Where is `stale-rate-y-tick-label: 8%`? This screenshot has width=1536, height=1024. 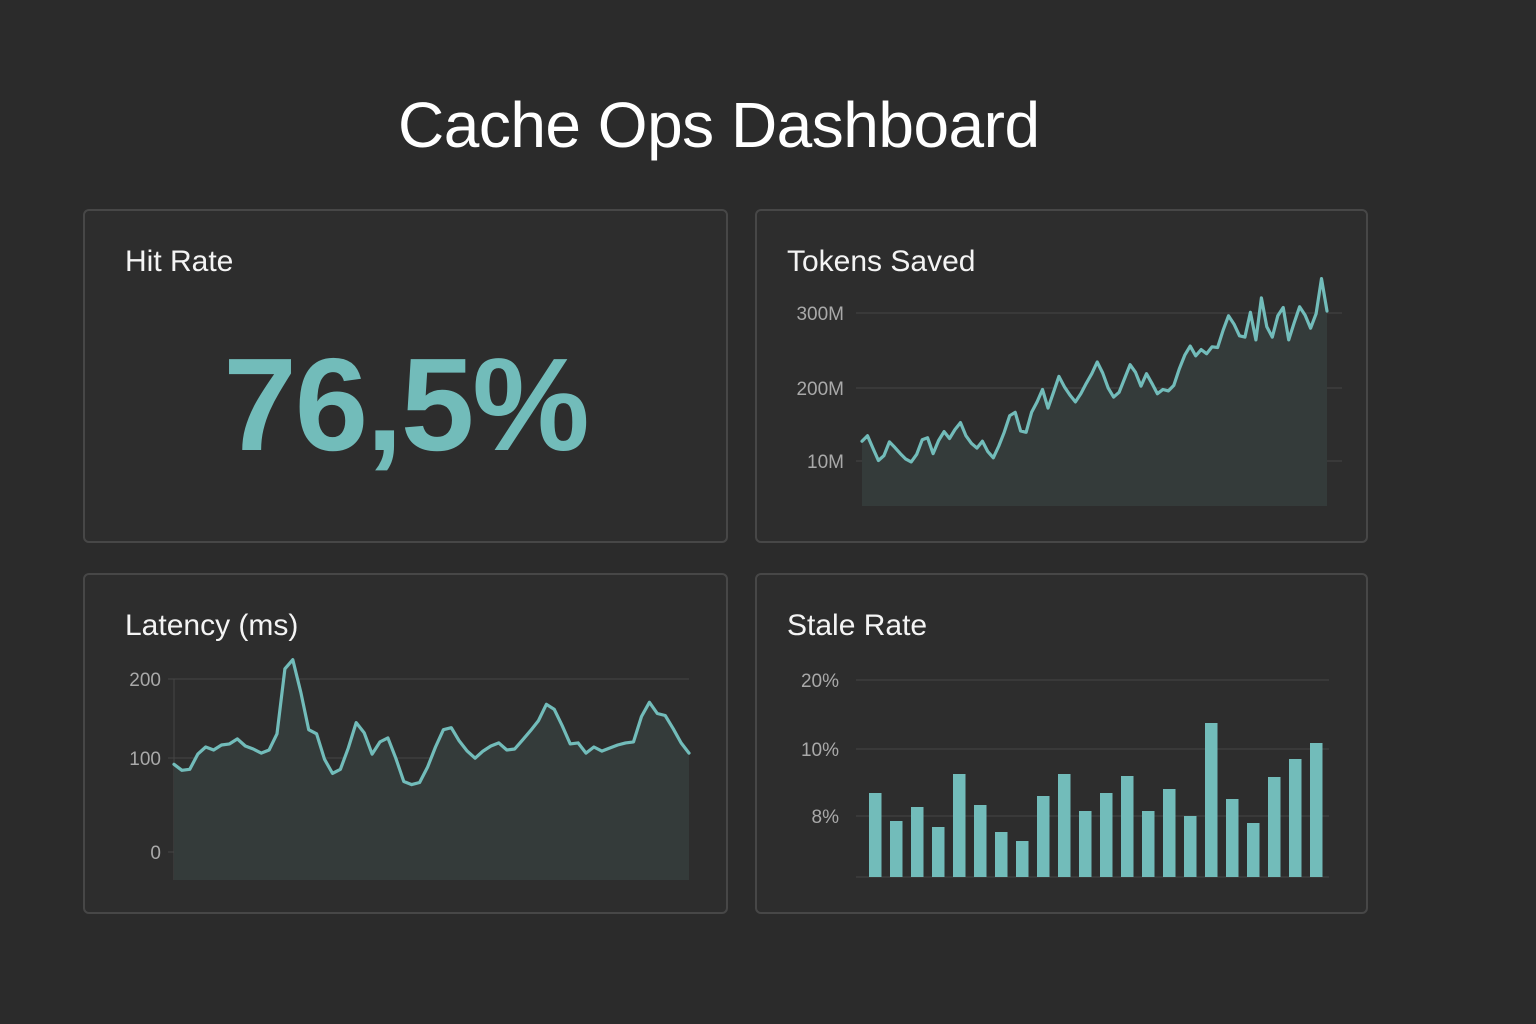
stale-rate-y-tick-label: 8% is located at coordinates (826, 817).